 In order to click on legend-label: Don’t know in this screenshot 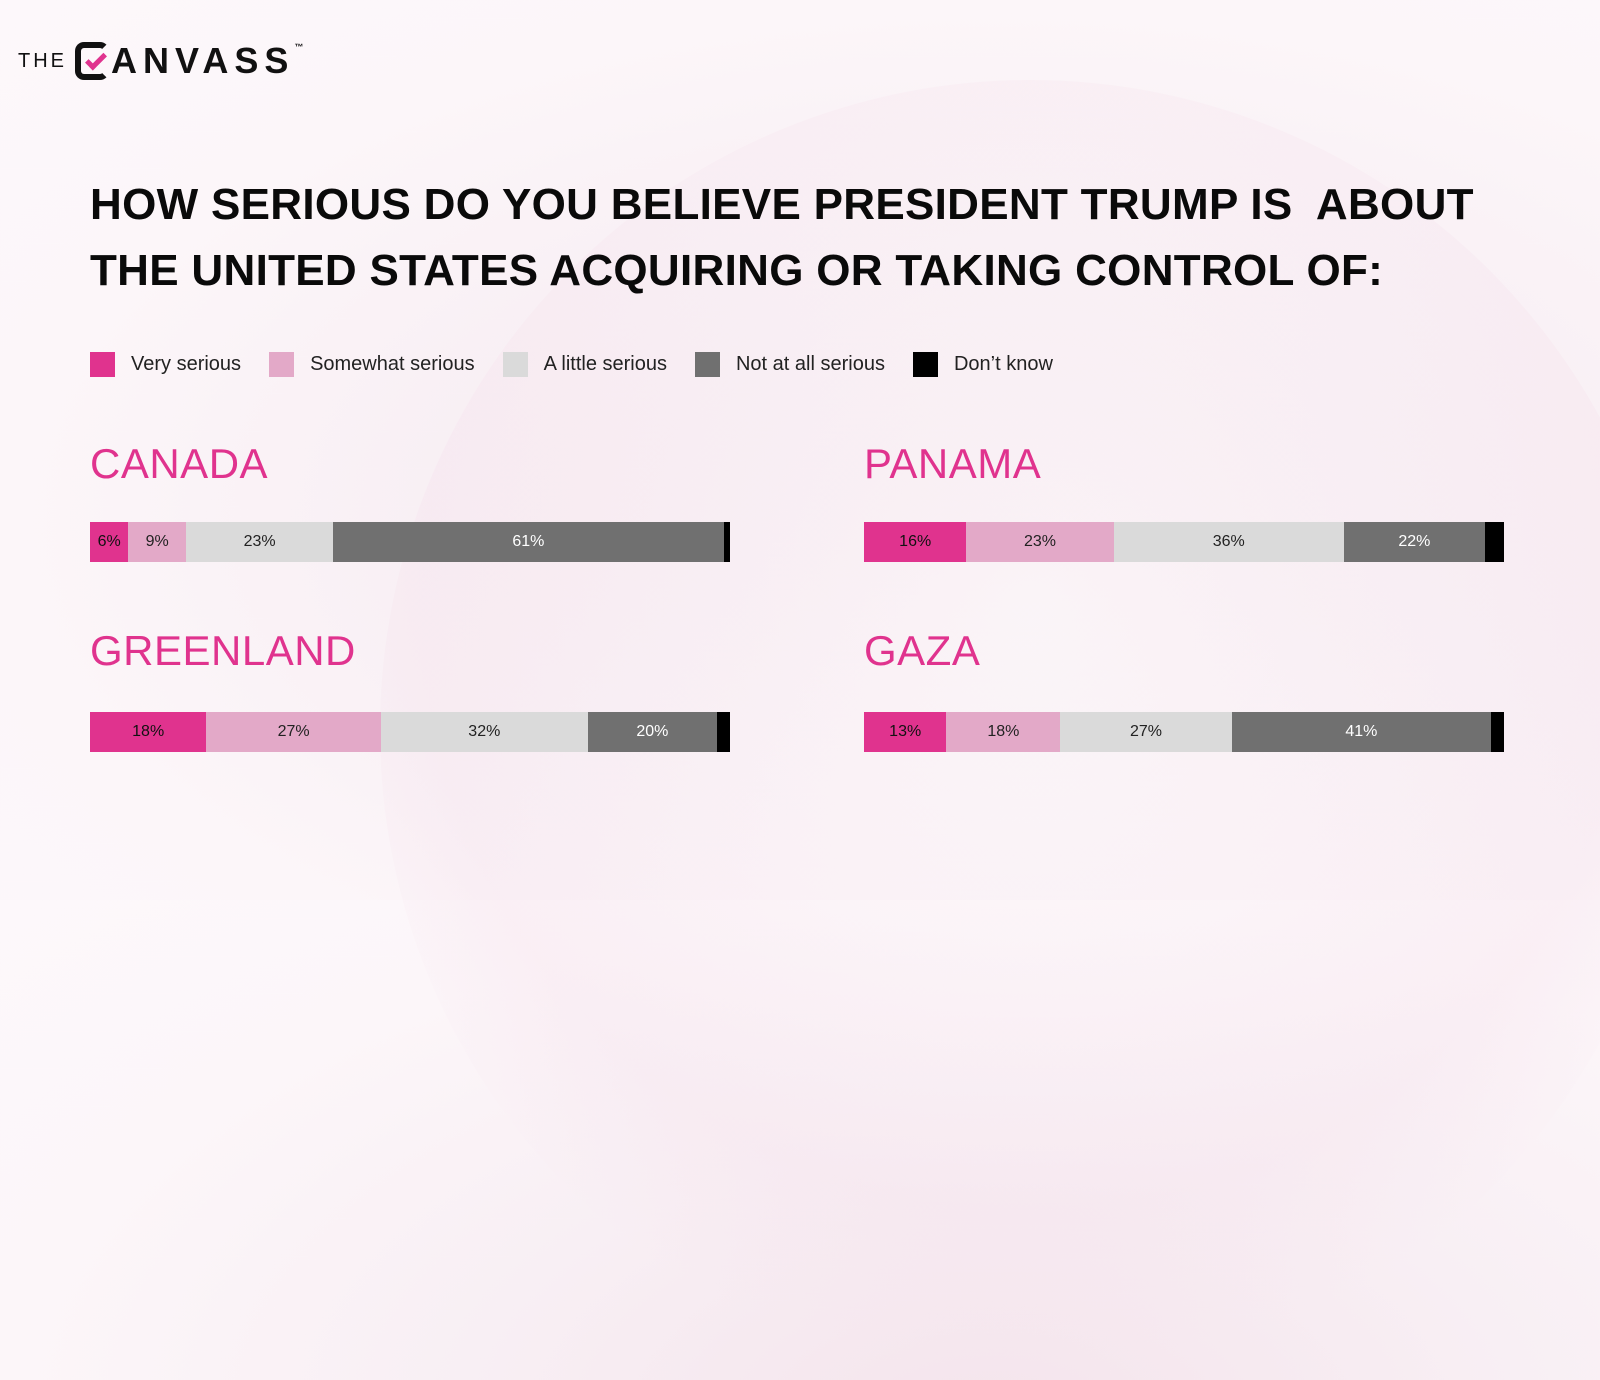, I will do `click(1003, 364)`.